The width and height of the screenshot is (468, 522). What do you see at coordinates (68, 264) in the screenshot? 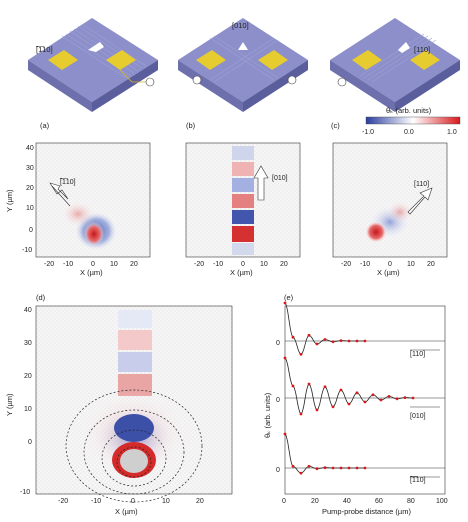
I see `xtick-a-m10: -10` at bounding box center [68, 264].